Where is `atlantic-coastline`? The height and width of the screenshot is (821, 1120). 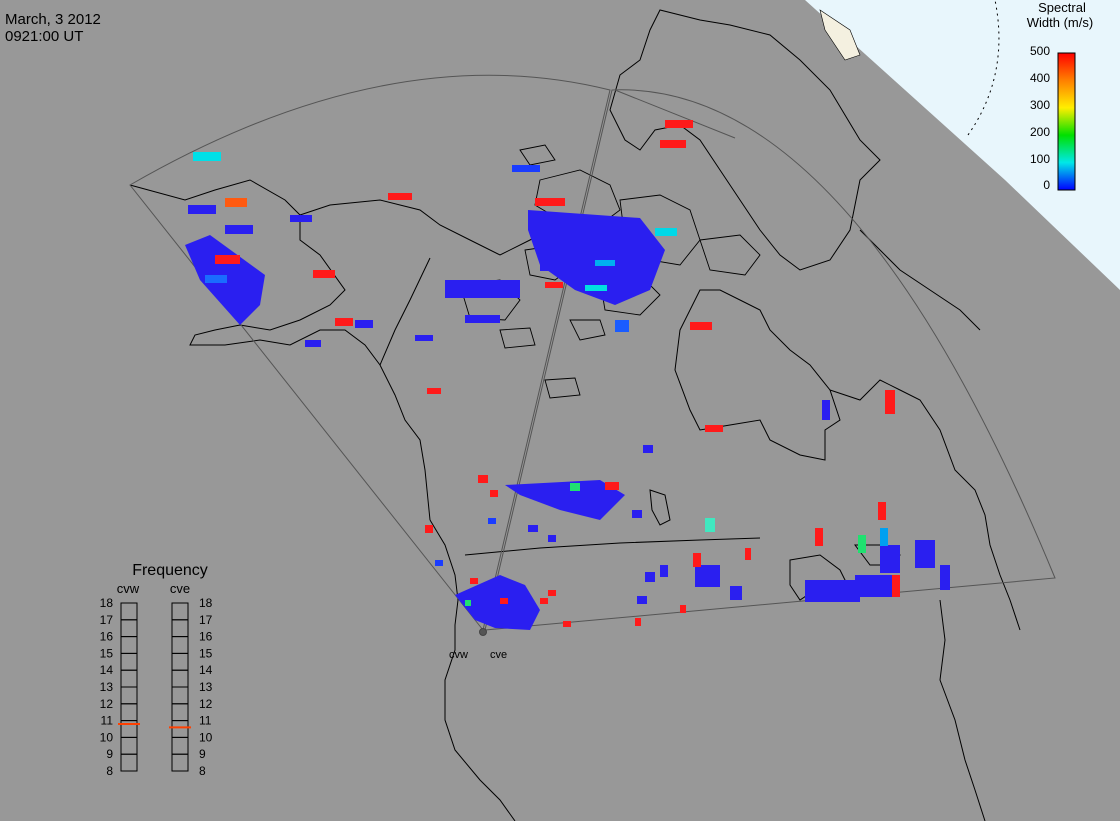 atlantic-coastline is located at coordinates (962, 710).